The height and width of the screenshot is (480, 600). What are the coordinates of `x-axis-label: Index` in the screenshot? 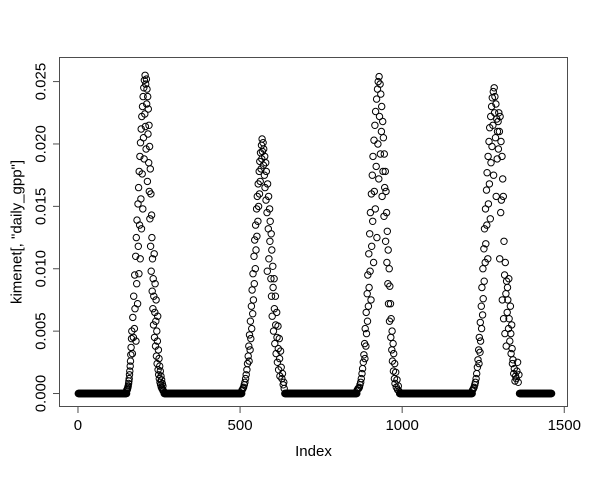 It's located at (313, 451).